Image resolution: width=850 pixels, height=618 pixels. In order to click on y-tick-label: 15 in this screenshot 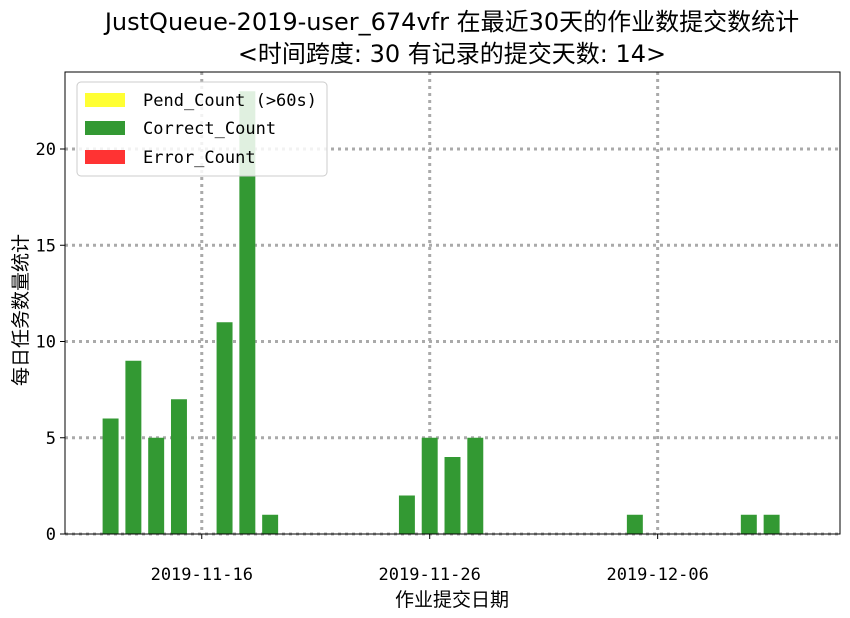, I will do `click(46, 246)`.